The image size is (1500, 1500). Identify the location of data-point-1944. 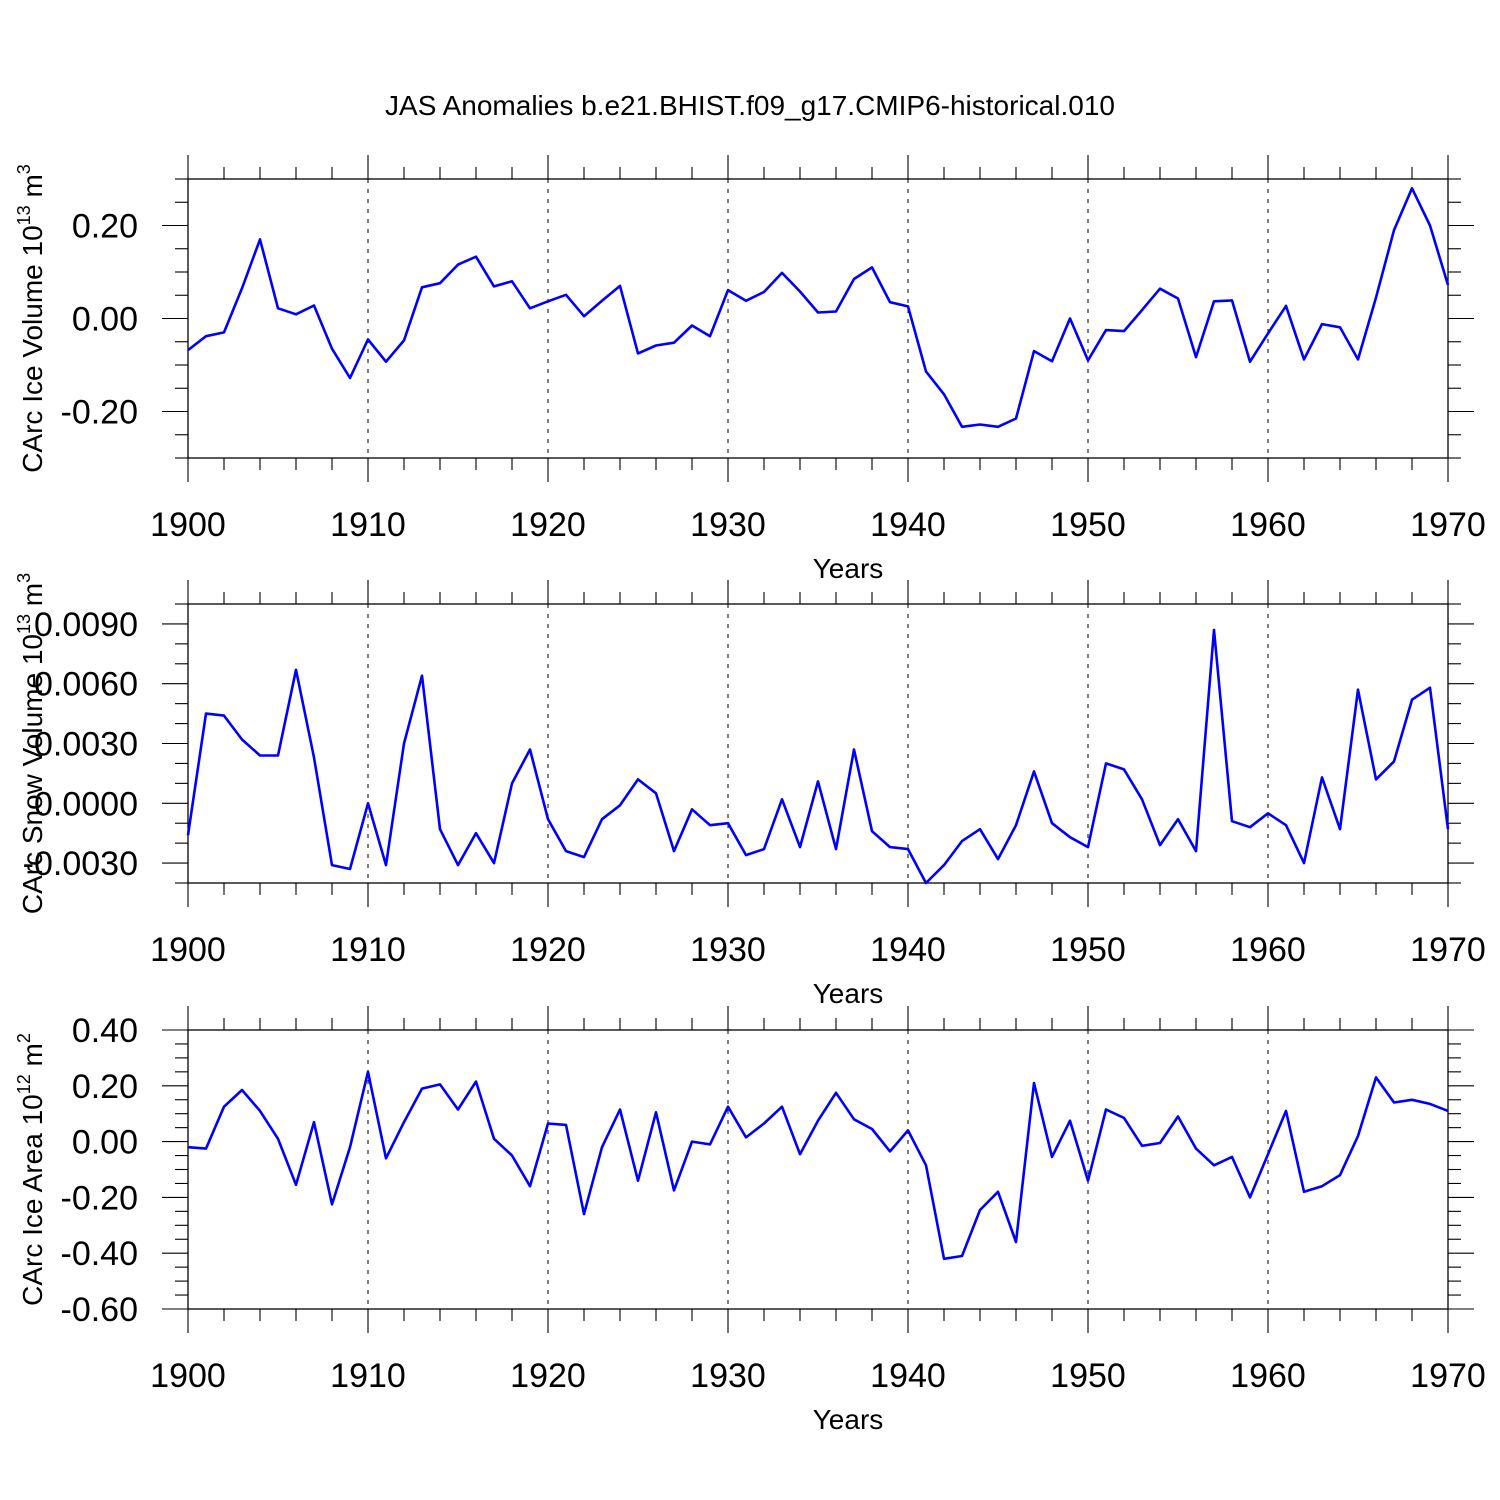
(980, 829).